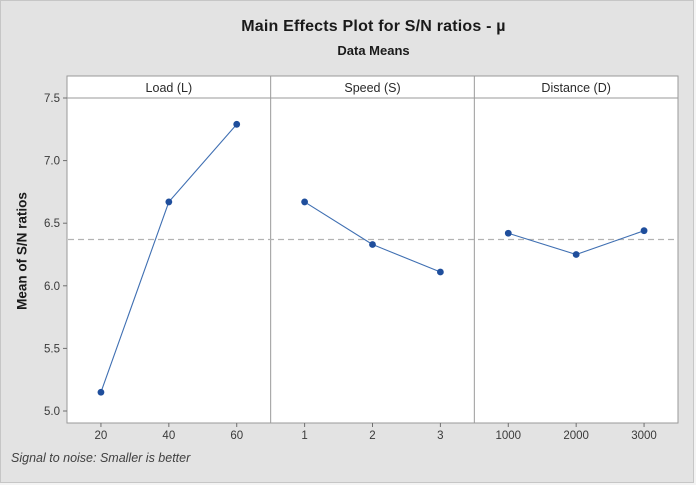 Image resolution: width=696 pixels, height=485 pixels. What do you see at coordinates (372, 436) in the screenshot?
I see `x-tick-label: 2` at bounding box center [372, 436].